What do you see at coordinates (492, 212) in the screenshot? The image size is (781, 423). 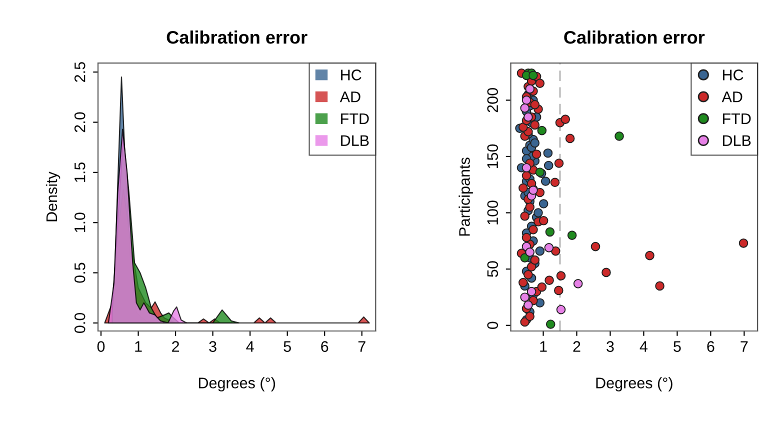 I see `y-tick-label: 100` at bounding box center [492, 212].